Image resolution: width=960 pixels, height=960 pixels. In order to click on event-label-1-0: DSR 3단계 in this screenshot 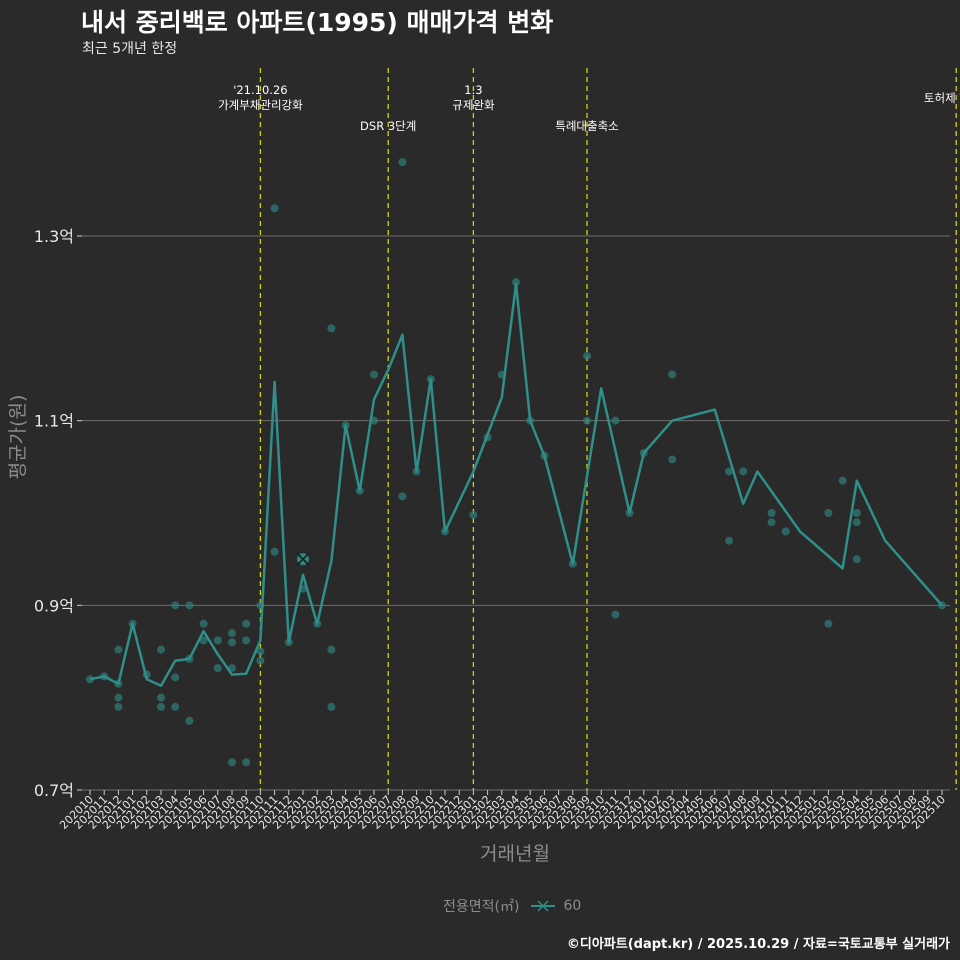, I will do `click(388, 126)`.